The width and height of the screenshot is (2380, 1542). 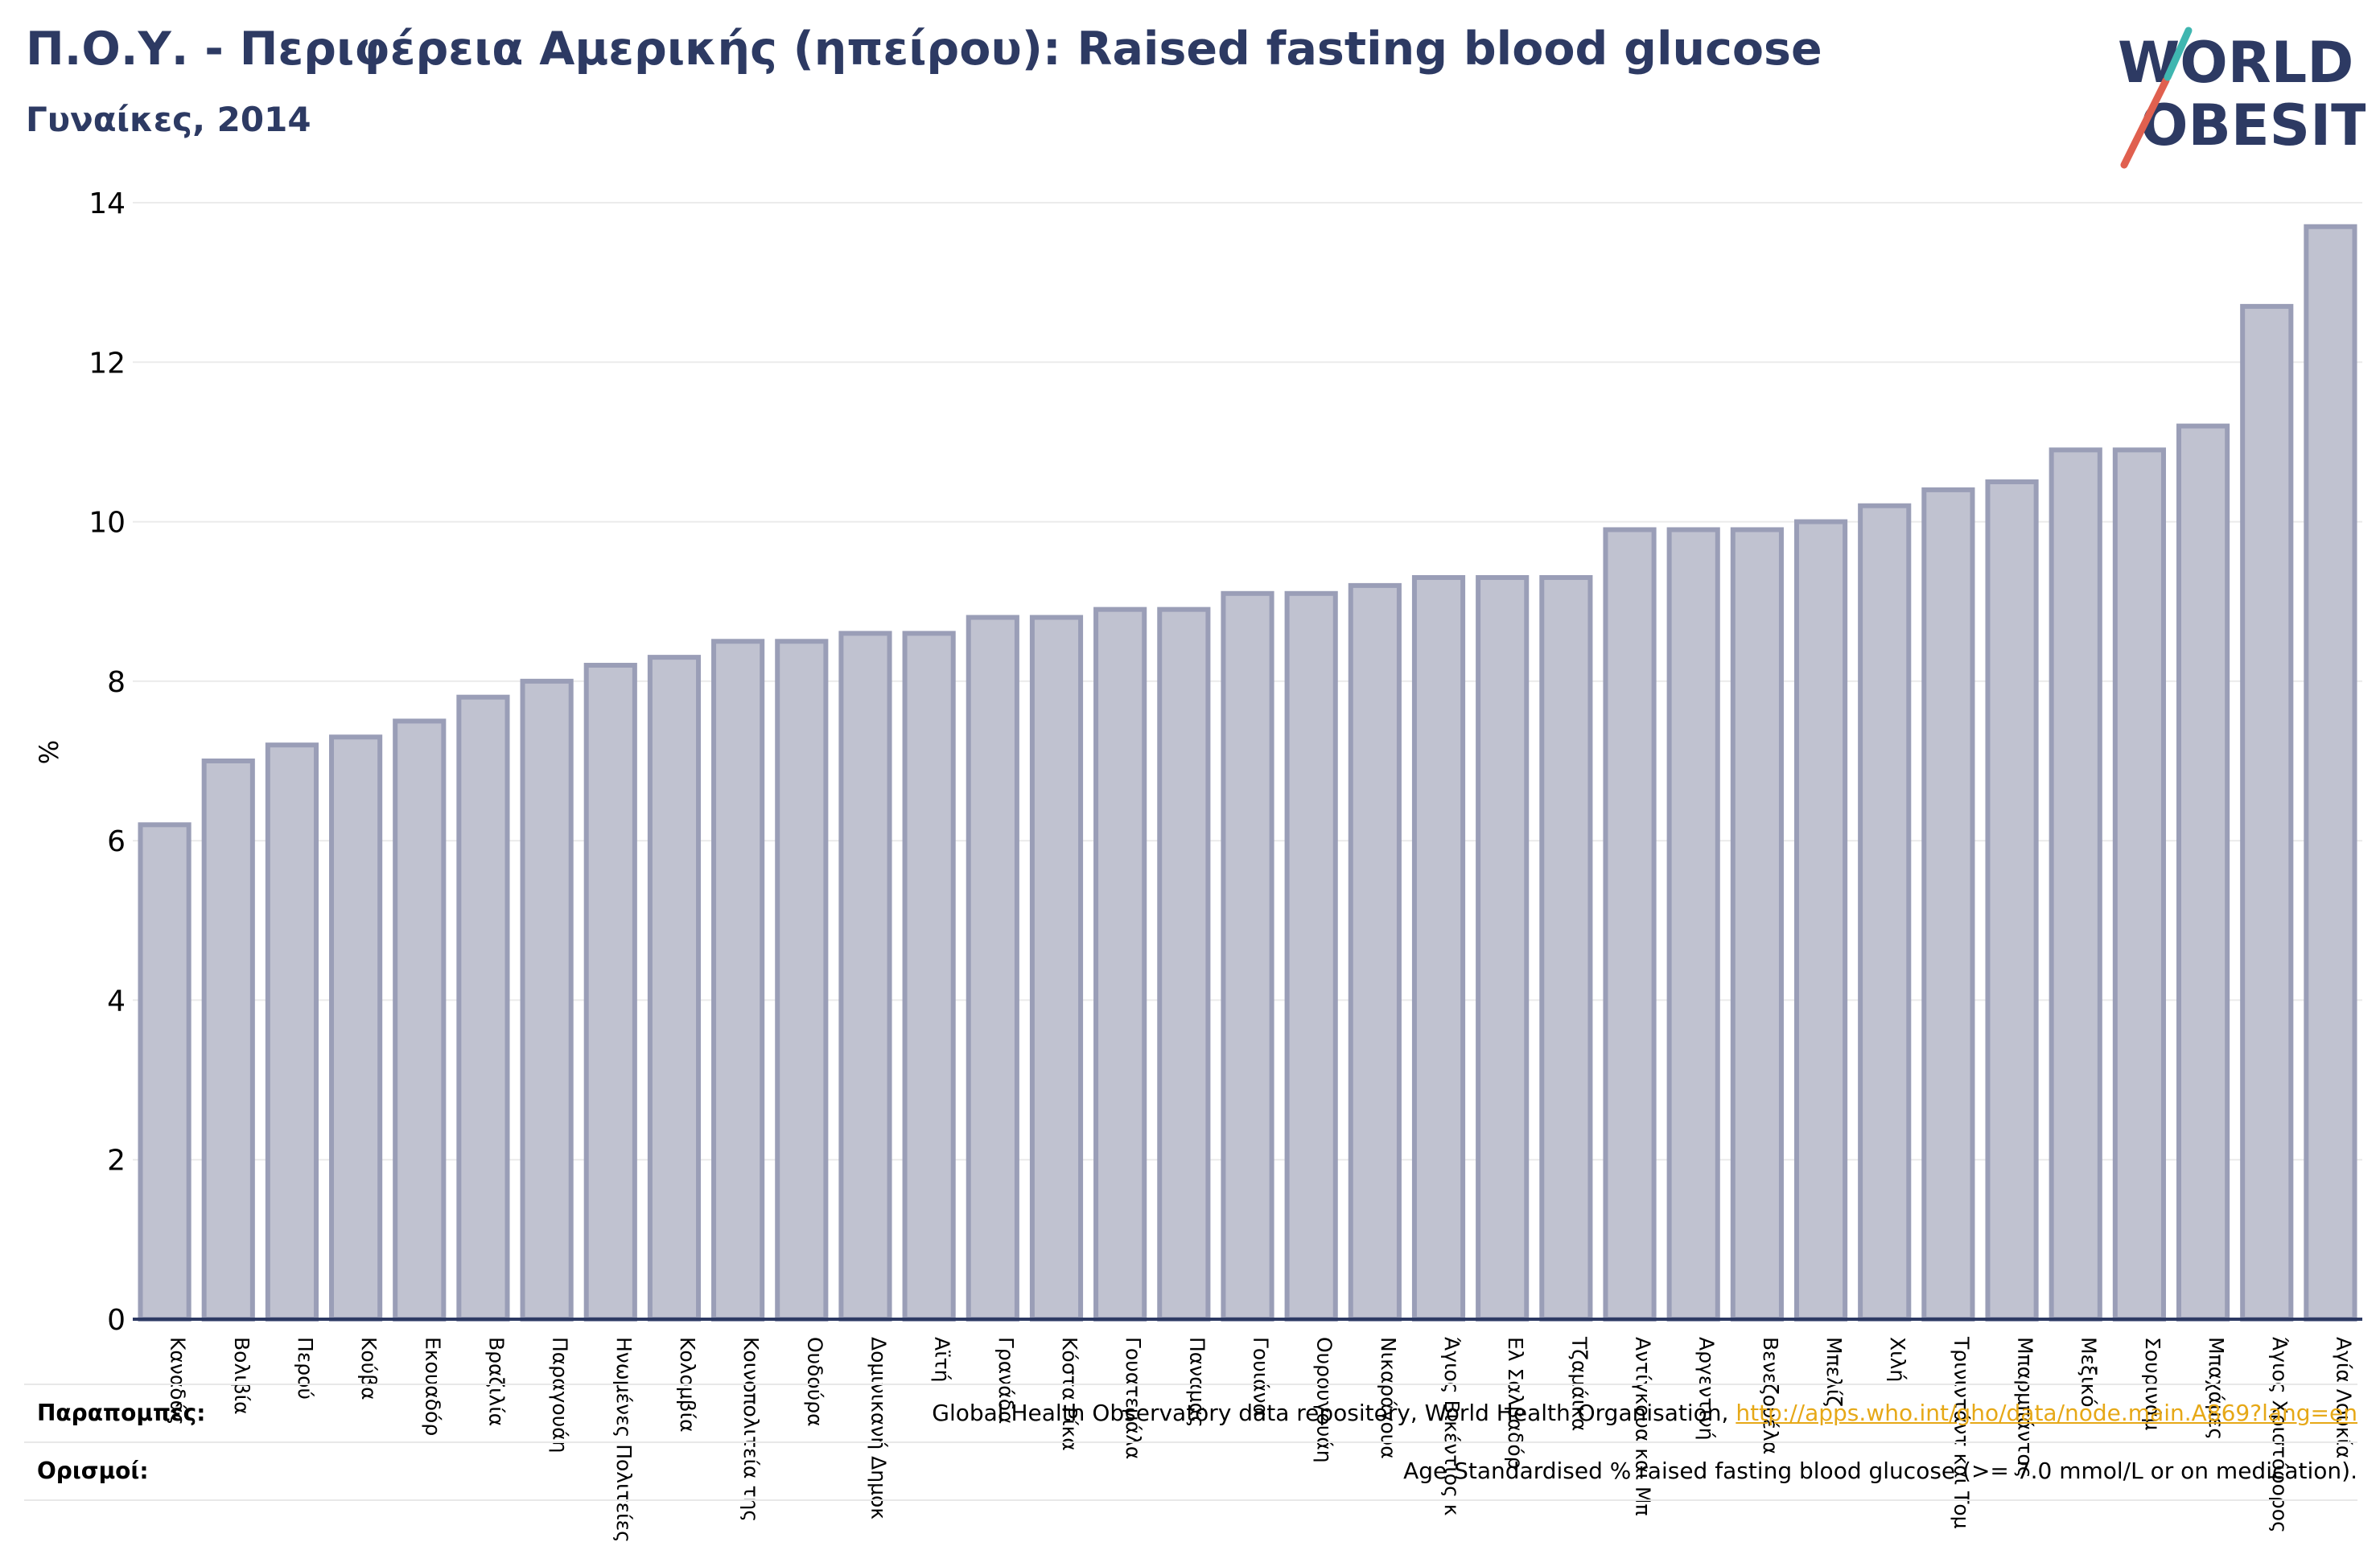 I want to click on world-obesity-logo: WORLD OBESITY, so click(x=2242, y=98).